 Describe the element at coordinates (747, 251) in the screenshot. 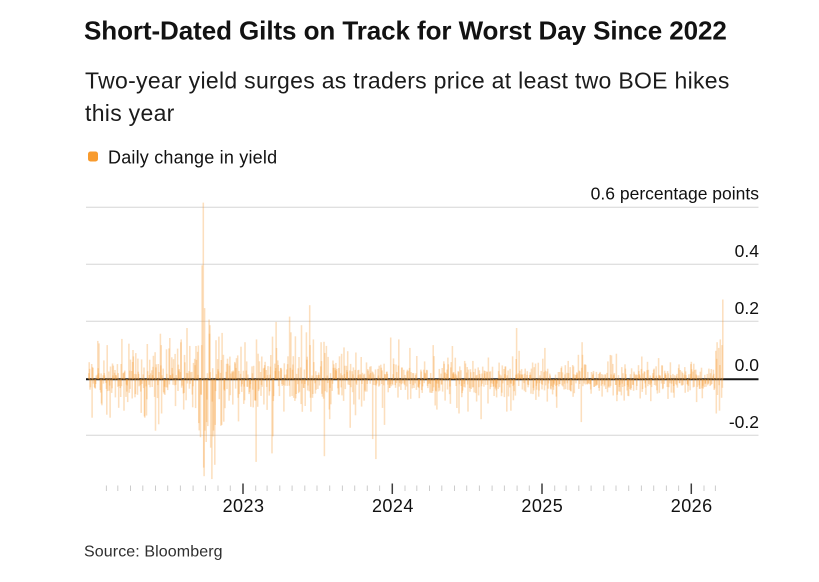

I see `svg-text: 0.4` at that location.